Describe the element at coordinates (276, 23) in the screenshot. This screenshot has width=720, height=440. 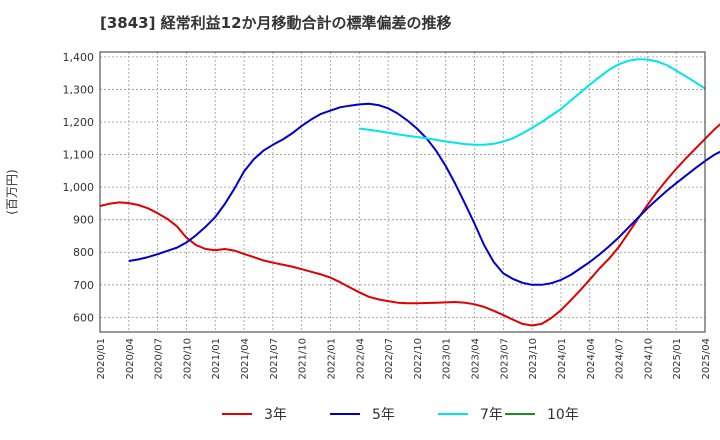
I see `chart-title: [3843] 経常利益12か月移動合計の標準偏差の推移` at that location.